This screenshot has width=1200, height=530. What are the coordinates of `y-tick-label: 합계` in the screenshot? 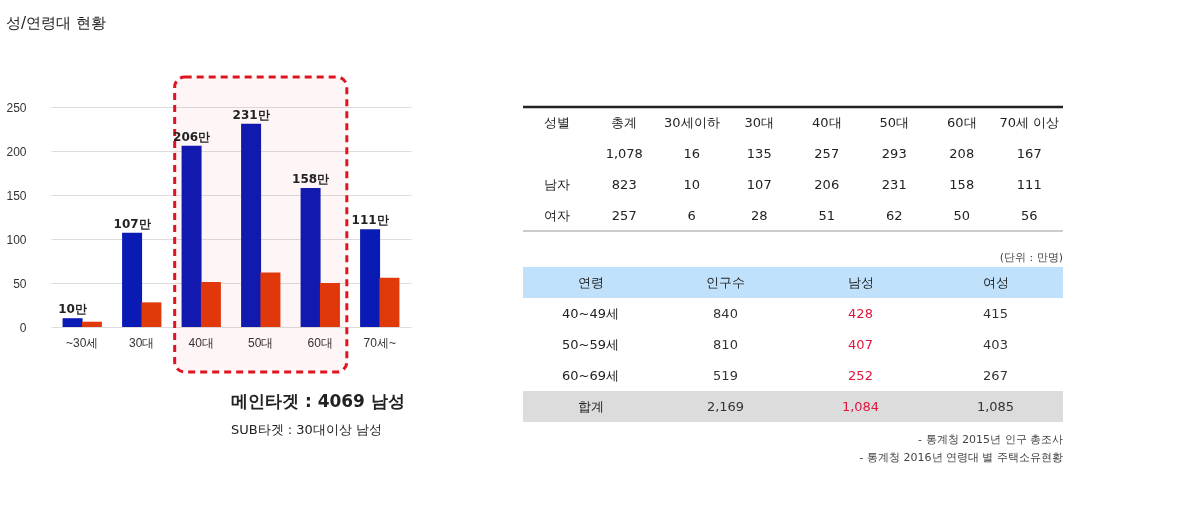 It's located at (590, 406).